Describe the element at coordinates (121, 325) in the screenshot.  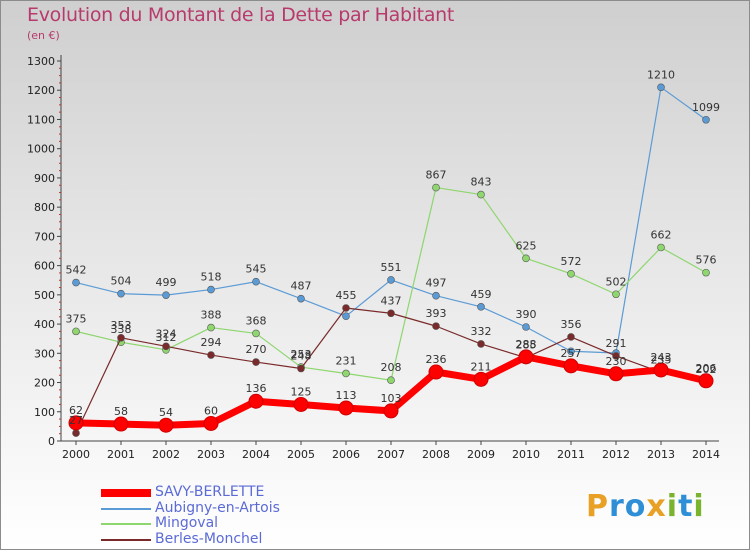
I see `data-label: 353` at that location.